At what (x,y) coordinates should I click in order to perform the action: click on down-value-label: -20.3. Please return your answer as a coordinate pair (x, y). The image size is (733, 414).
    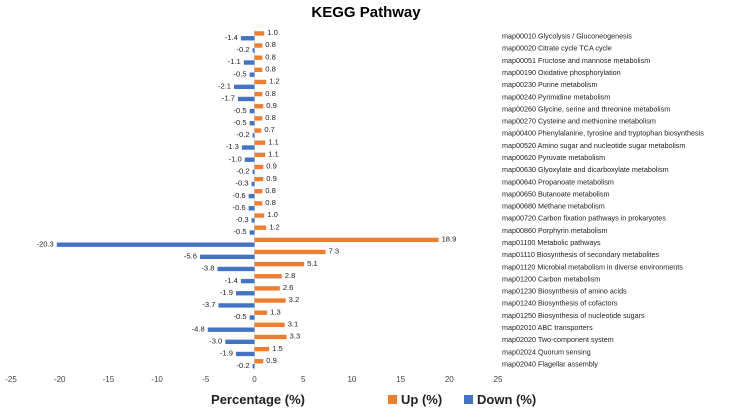
    Looking at the image, I should click on (44, 243).